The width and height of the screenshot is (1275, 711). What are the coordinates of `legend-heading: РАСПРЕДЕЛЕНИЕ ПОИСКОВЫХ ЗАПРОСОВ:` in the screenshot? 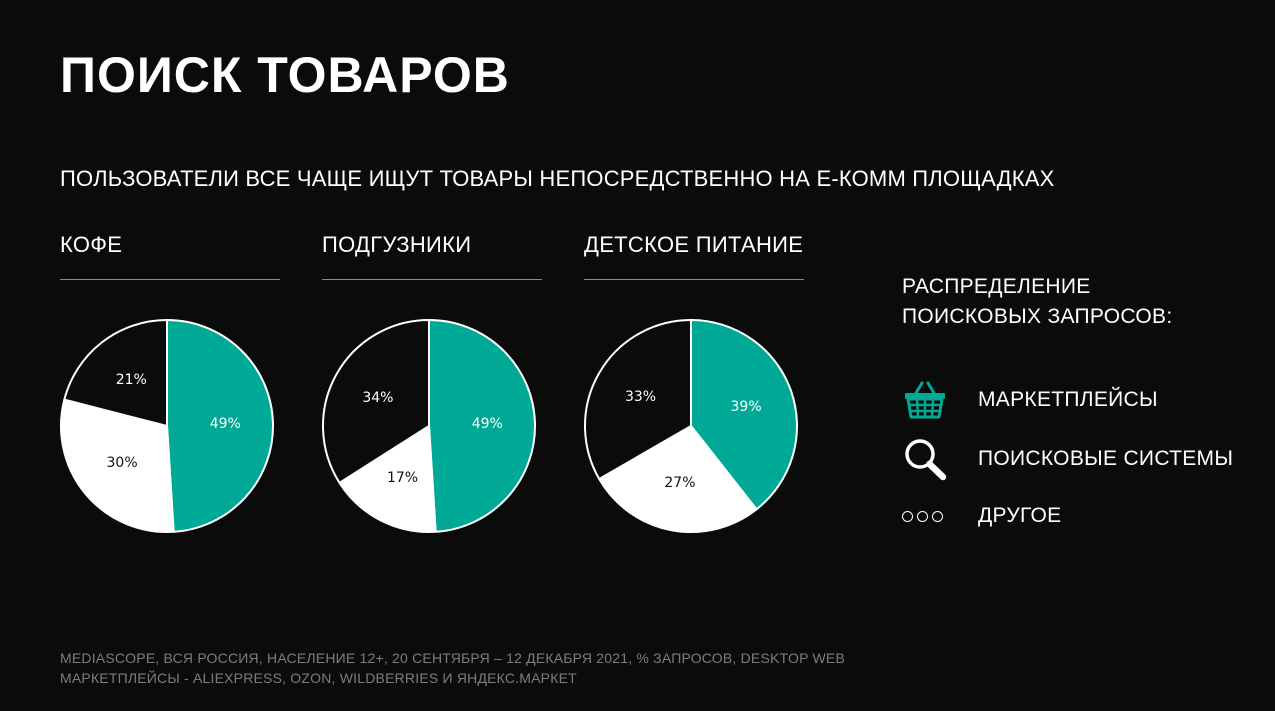 It's located at (1082, 302).